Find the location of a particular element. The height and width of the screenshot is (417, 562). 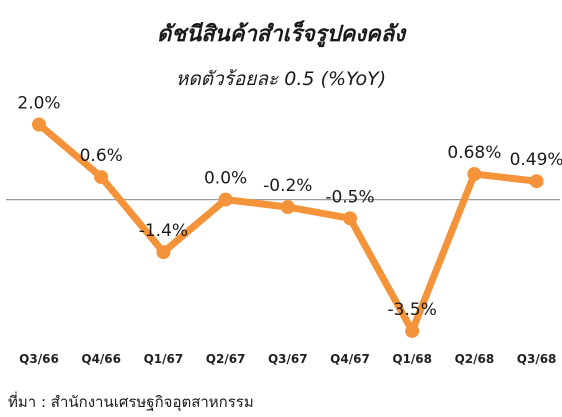

chart-title: ดัชนีสินค้าสำเร็จรูปคงคลัง is located at coordinates (281, 34).